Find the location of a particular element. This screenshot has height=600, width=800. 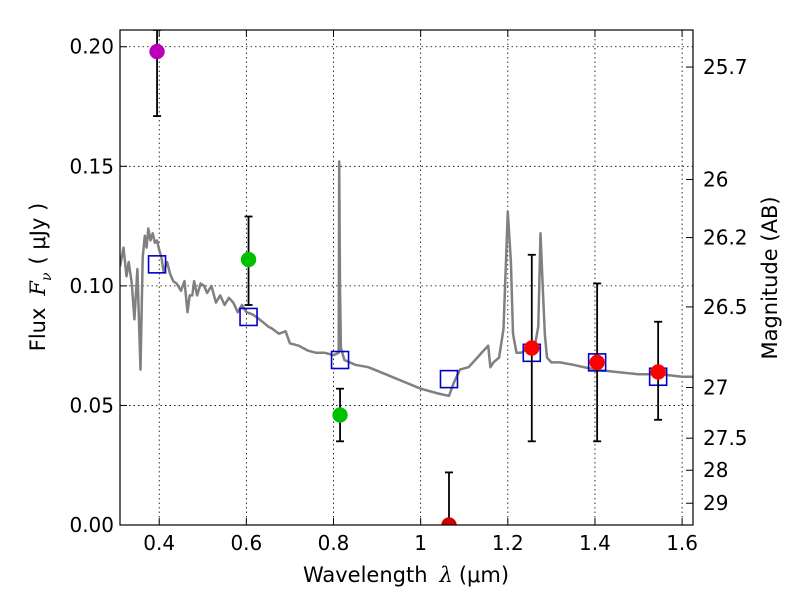

x-tick-label: 1.4 is located at coordinates (595, 543).